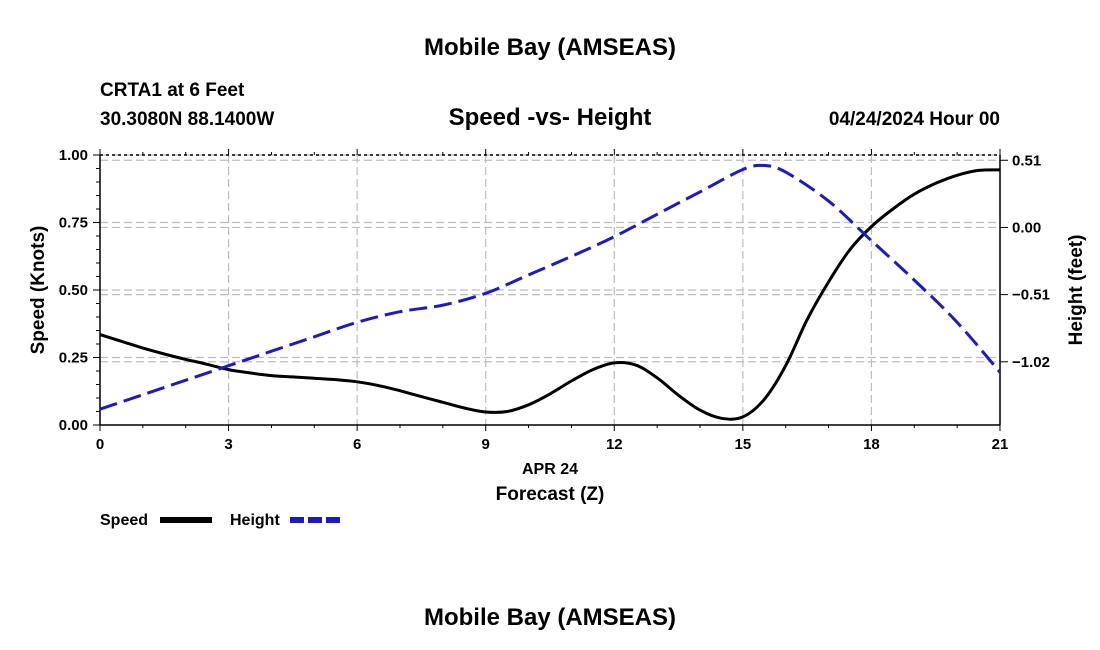 This screenshot has height=650, width=1100. What do you see at coordinates (255, 520) in the screenshot?
I see `legend-height-label: Height` at bounding box center [255, 520].